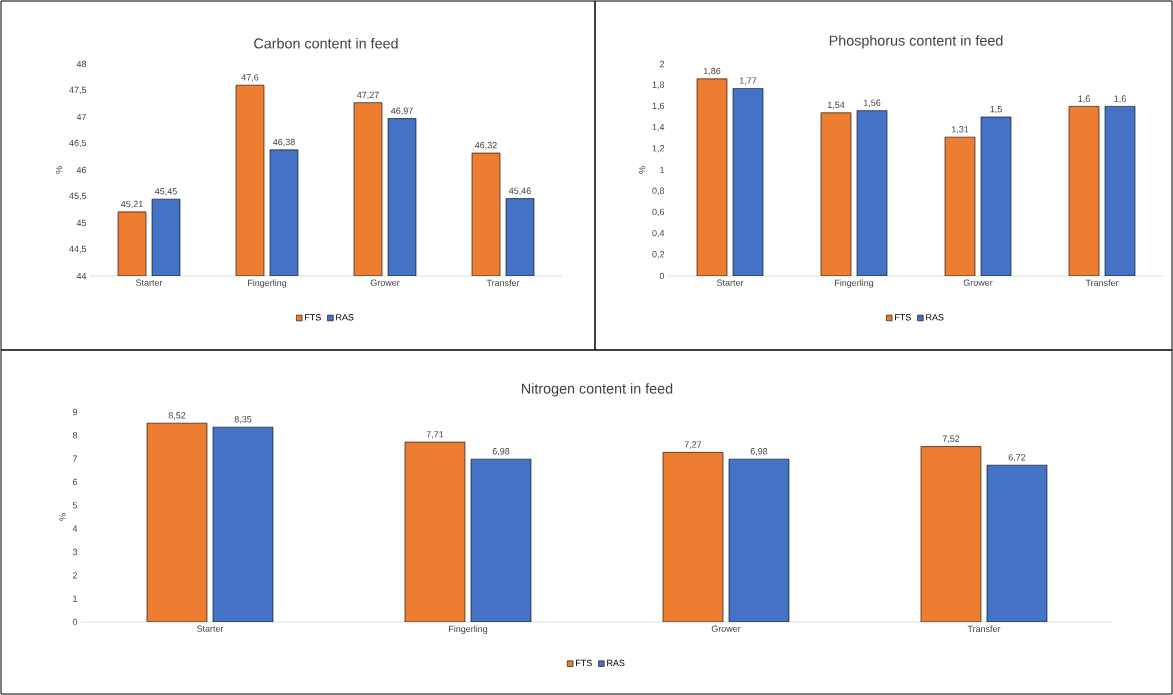 The width and height of the screenshot is (1173, 695). Describe the element at coordinates (75, 458) in the screenshot. I see `y-tick-label: 7` at that location.